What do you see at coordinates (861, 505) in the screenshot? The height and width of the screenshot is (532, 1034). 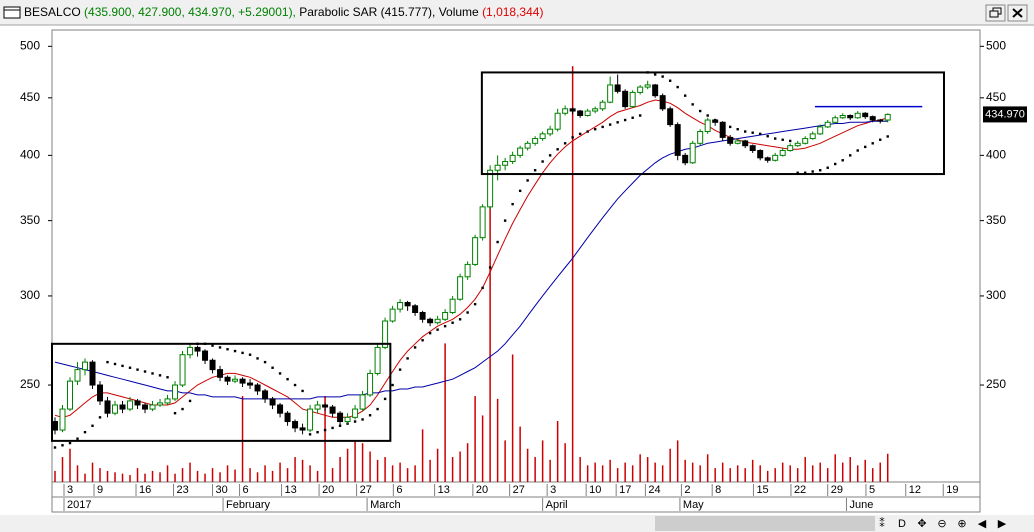 I see `month-label: June` at bounding box center [861, 505].